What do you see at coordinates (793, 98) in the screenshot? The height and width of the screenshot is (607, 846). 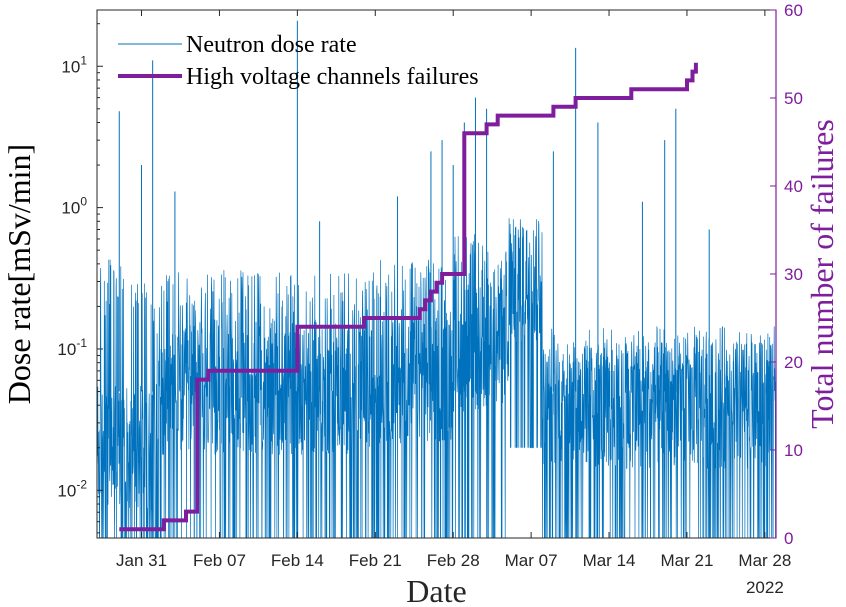 I see `right-tick-label: 50` at bounding box center [793, 98].